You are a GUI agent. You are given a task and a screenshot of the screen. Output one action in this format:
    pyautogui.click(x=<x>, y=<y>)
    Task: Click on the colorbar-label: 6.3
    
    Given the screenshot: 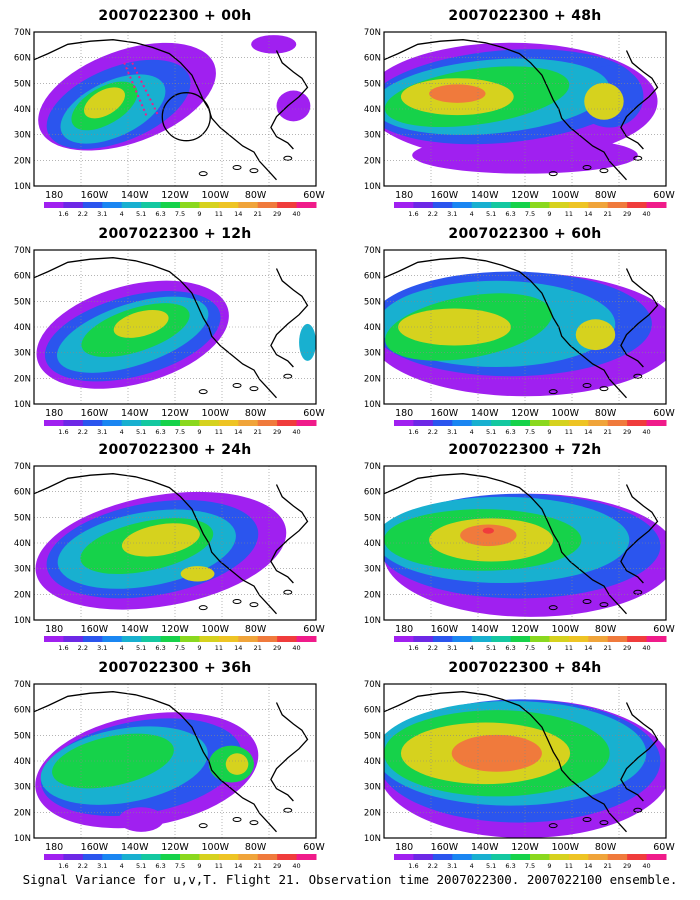 What is the action you would take?
    pyautogui.click(x=160, y=214)
    